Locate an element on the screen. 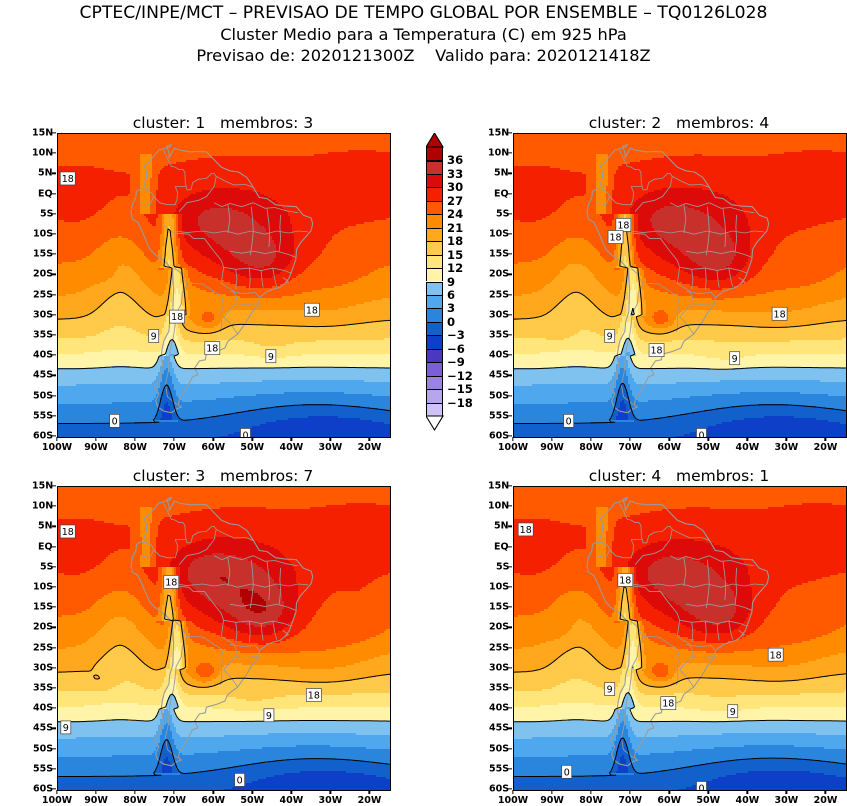 The image size is (847, 806). y-tick-label: 20S is located at coordinates (43, 627).